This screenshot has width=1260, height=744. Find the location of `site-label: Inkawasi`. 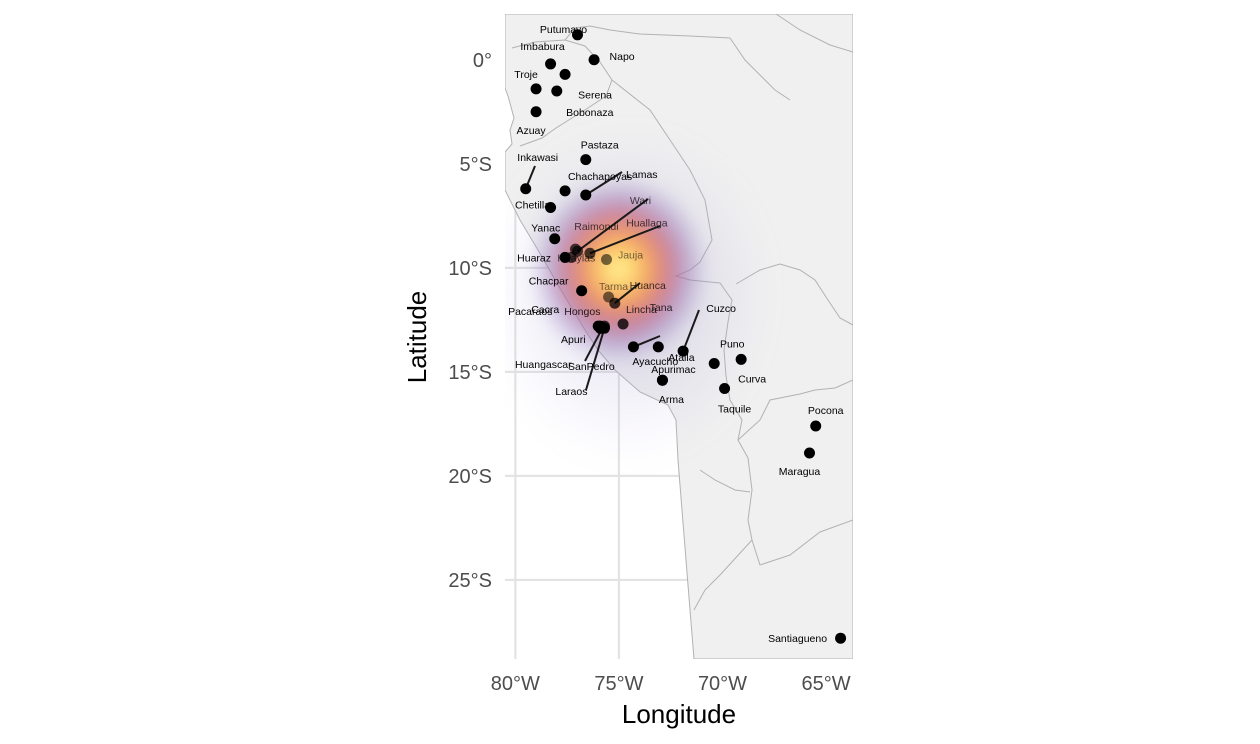

site-label: Inkawasi is located at coordinates (537, 158).